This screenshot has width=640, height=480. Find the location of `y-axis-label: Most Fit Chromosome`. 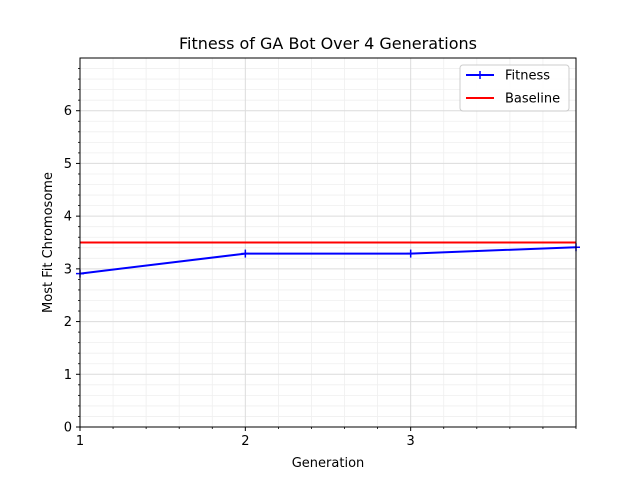

y-axis-label: Most Fit Chromosome is located at coordinates (48, 242).